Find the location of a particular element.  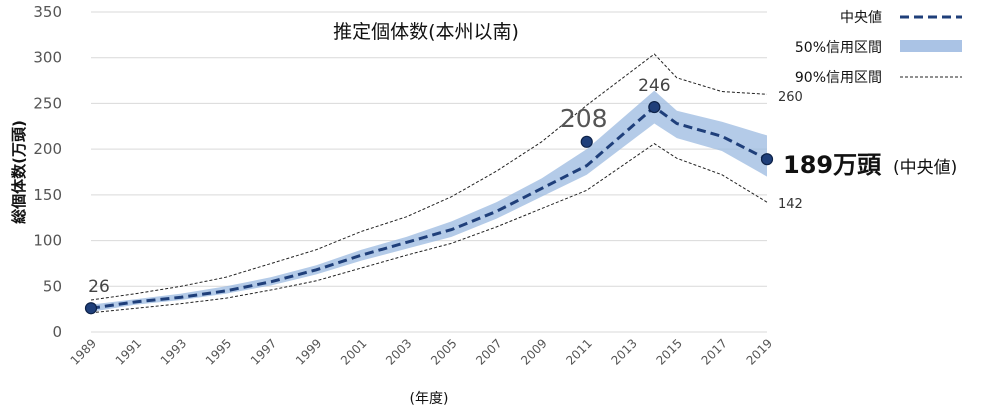

x-tick-label: 1993 is located at coordinates (173, 351).